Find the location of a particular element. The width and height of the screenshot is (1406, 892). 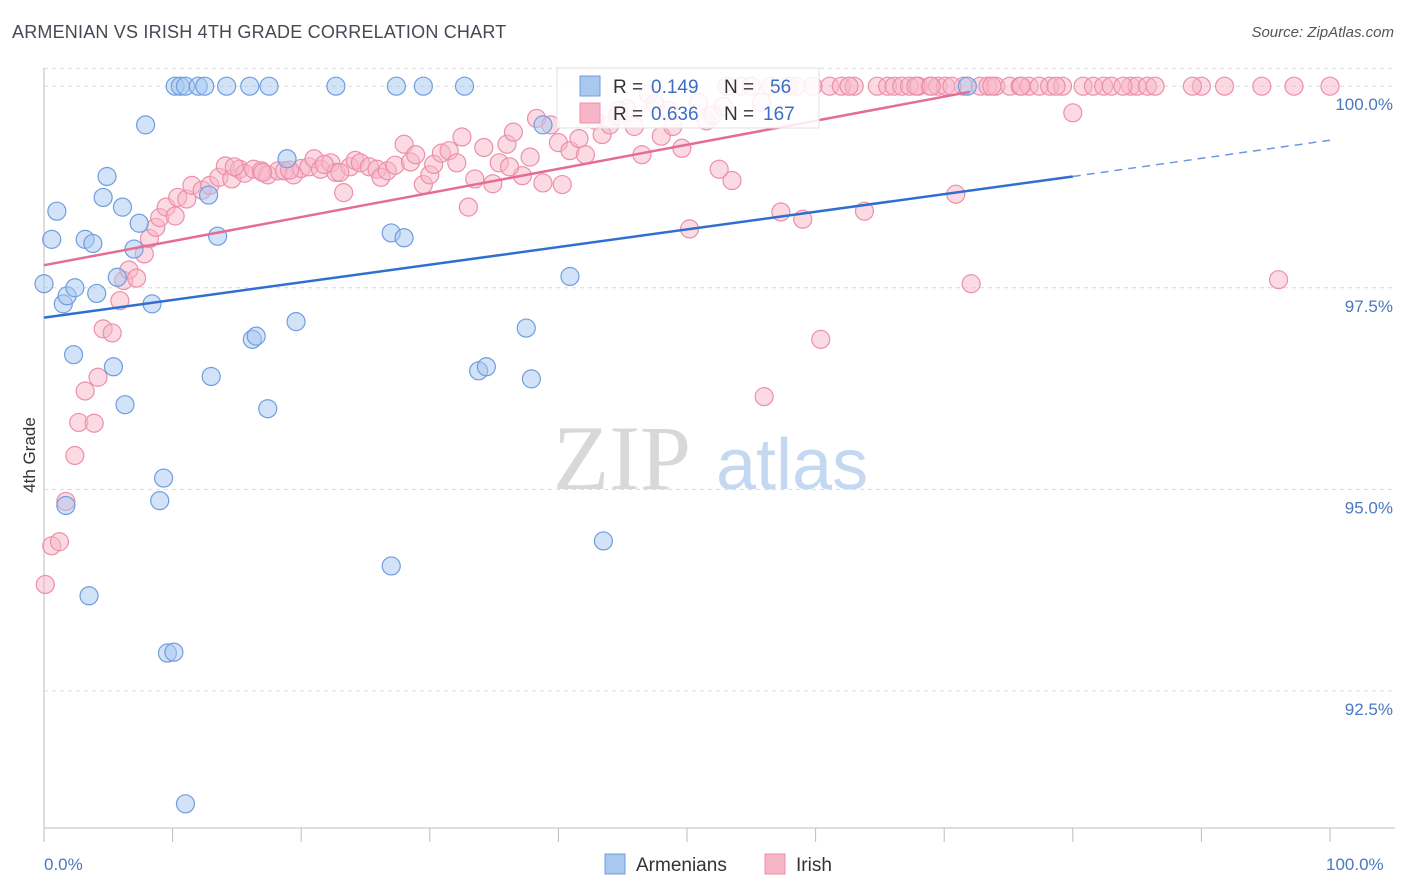

top-legend: R = 0.149 N = 56 R = 0.636 N = 167 is located at coordinates (688, 98).